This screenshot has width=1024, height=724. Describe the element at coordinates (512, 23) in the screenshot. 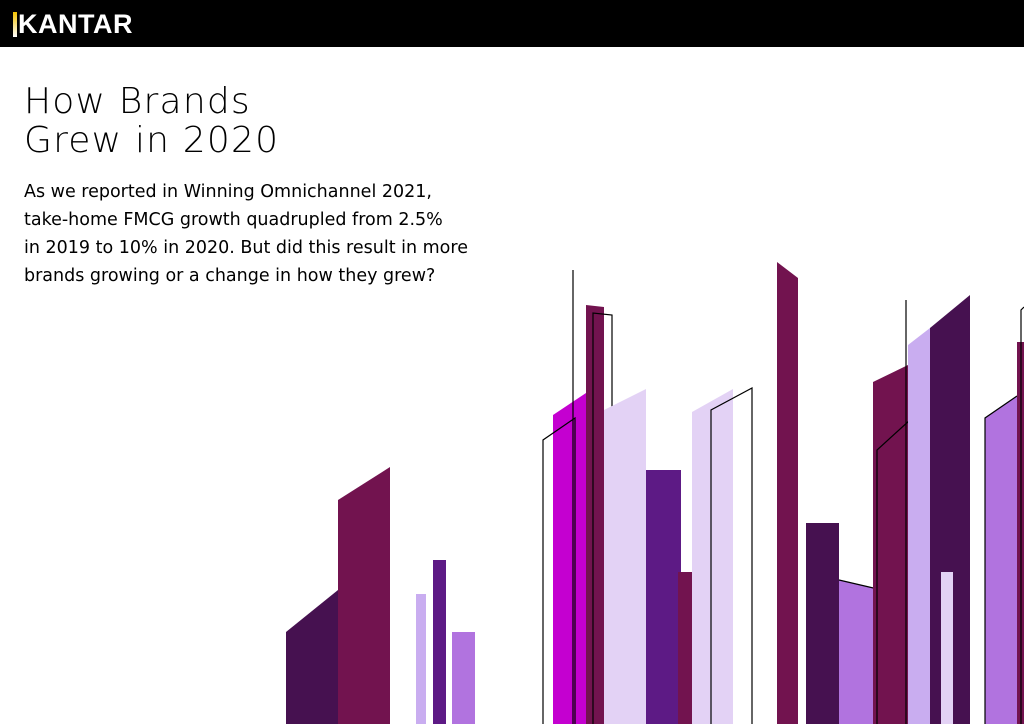

I see `header-bar: KANTAR` at that location.